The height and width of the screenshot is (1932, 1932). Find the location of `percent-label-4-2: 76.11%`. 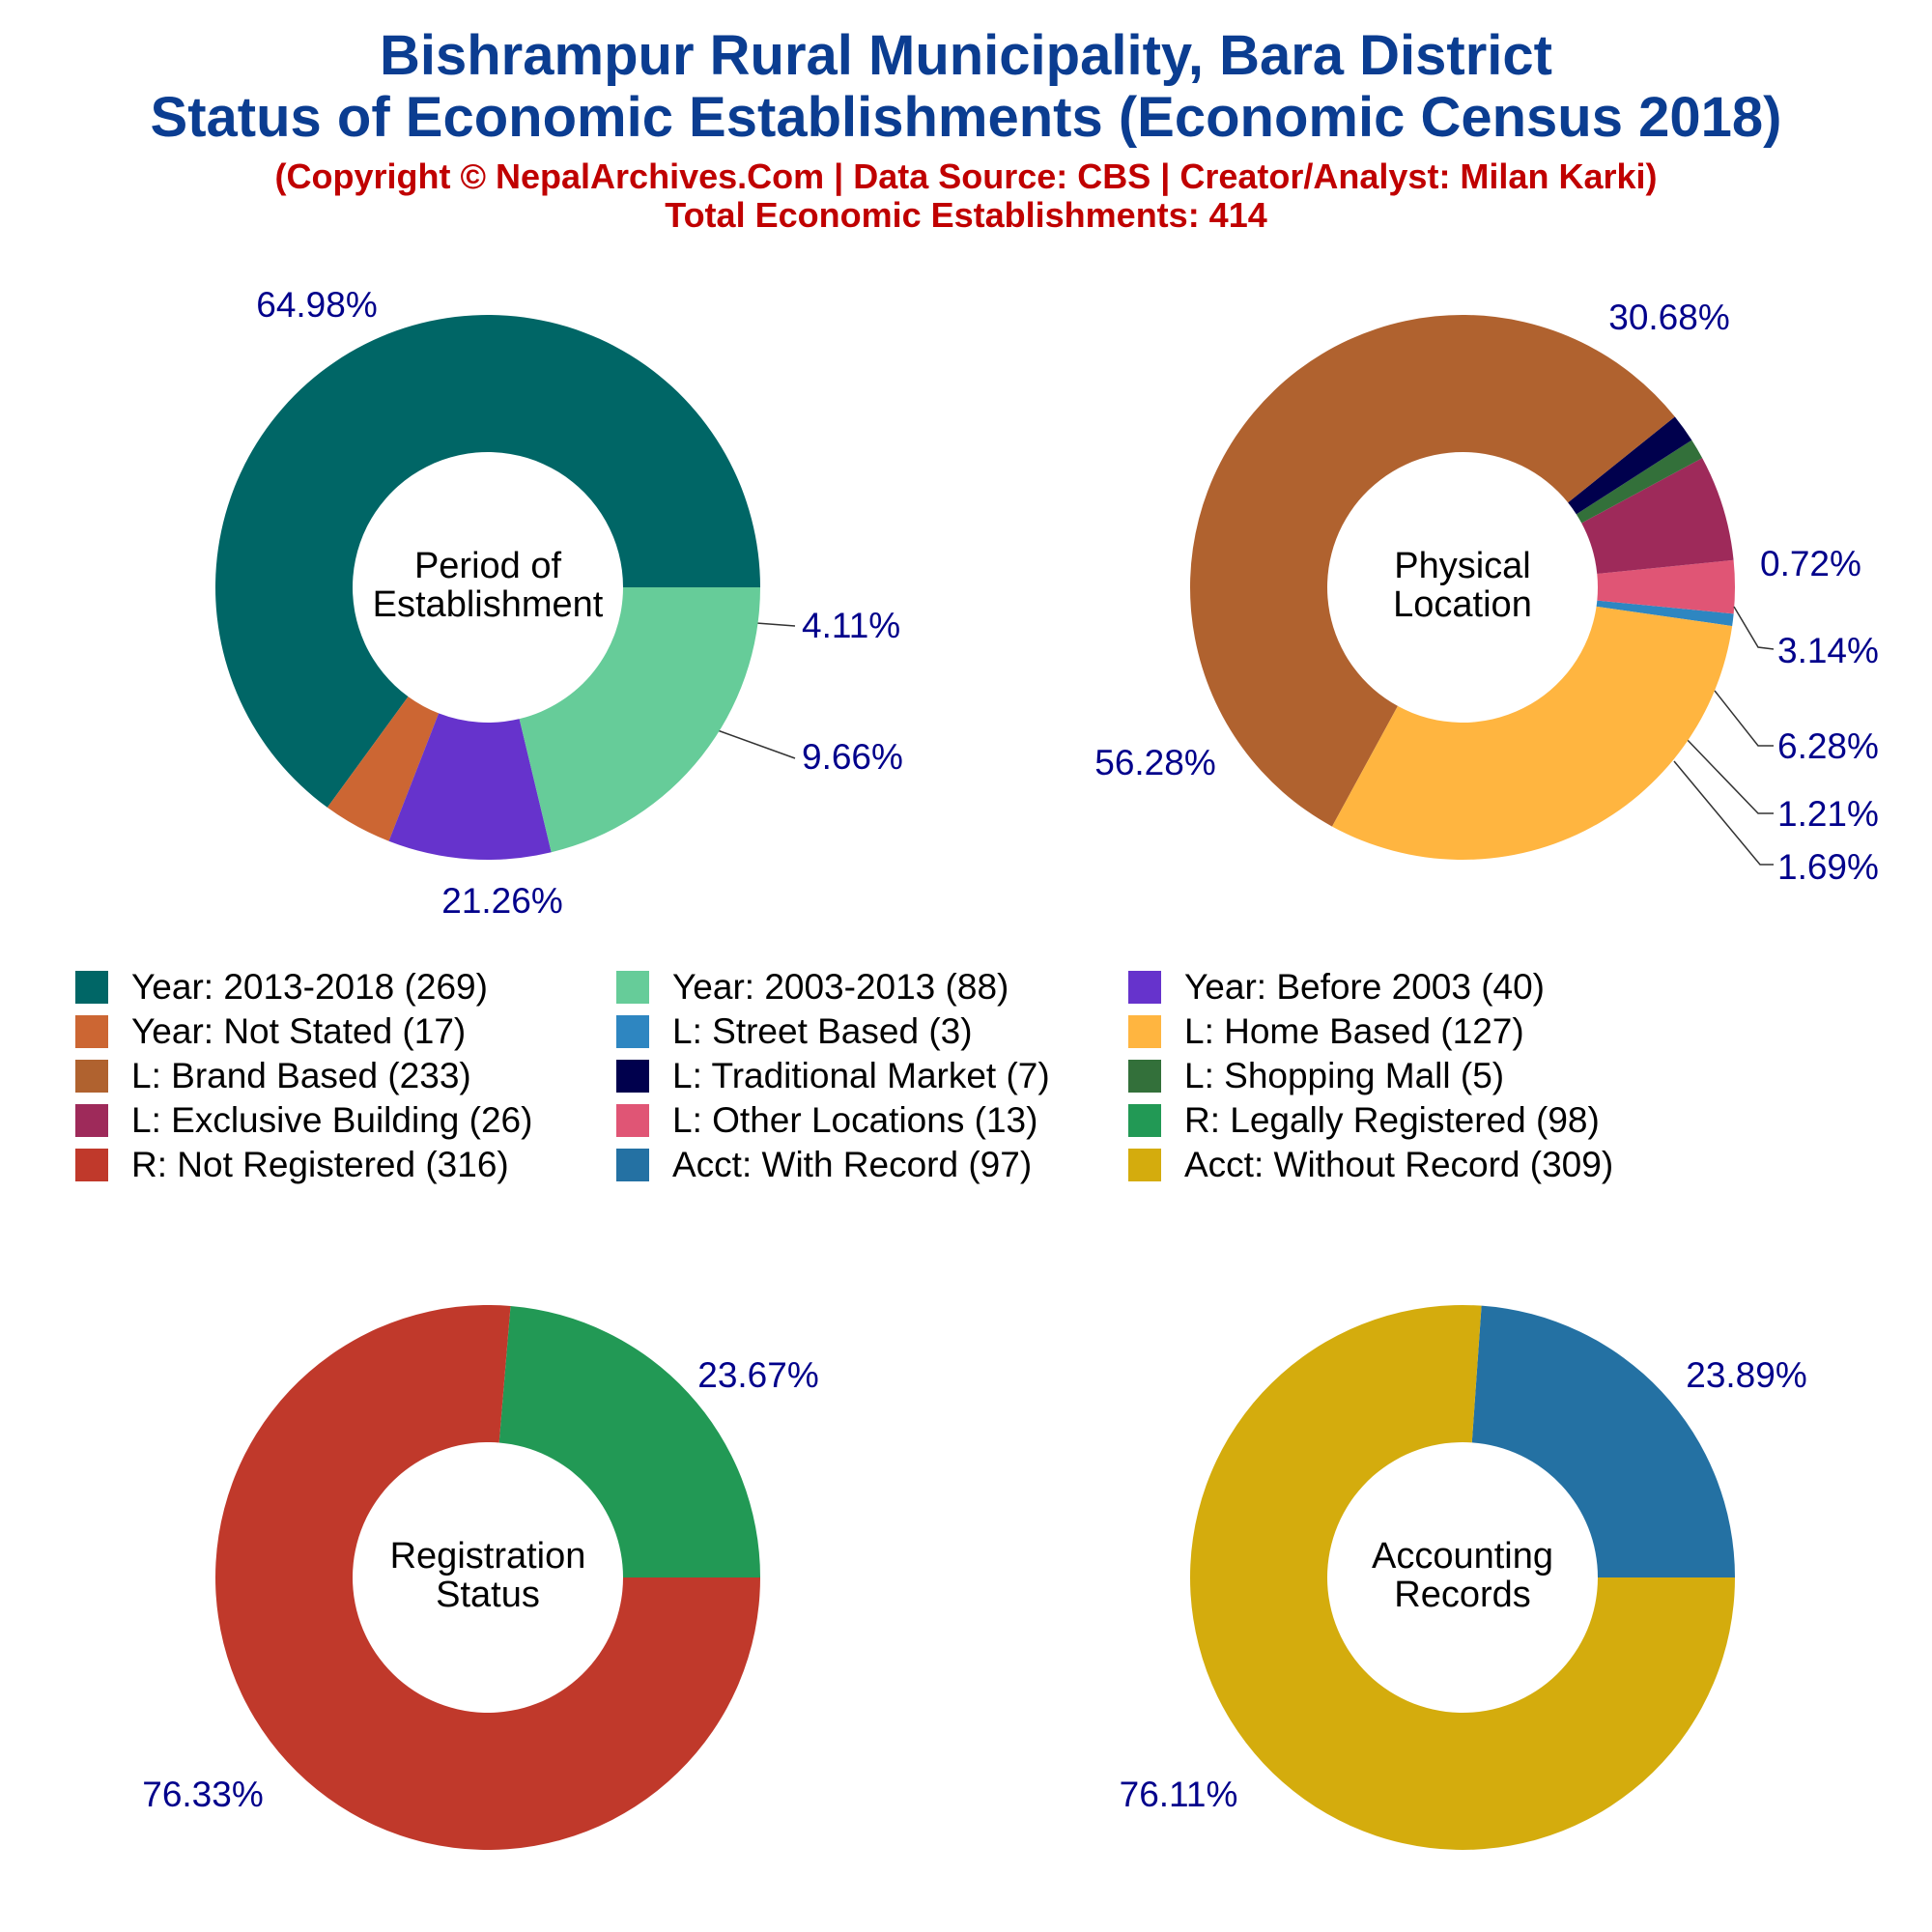

percent-label-4-2: 76.11% is located at coordinates (1179, 1794).